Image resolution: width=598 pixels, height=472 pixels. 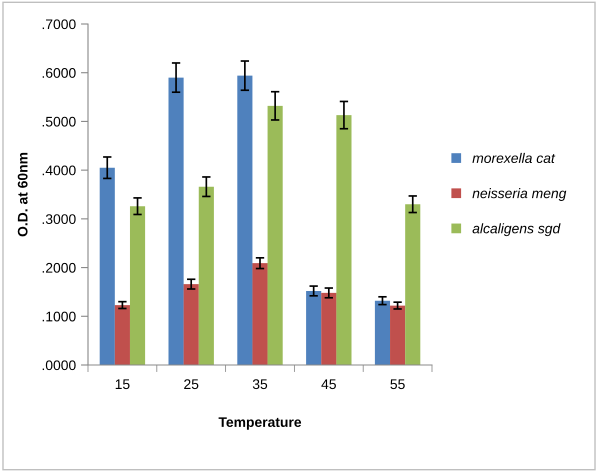 I want to click on x-tick-label: 25, so click(x=191, y=384).